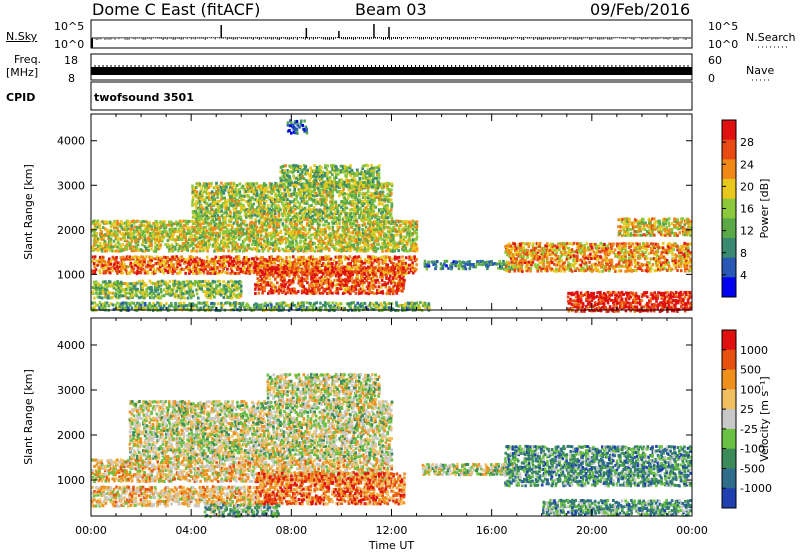  I want to click on nsearch-label: N.Search, so click(771, 37).